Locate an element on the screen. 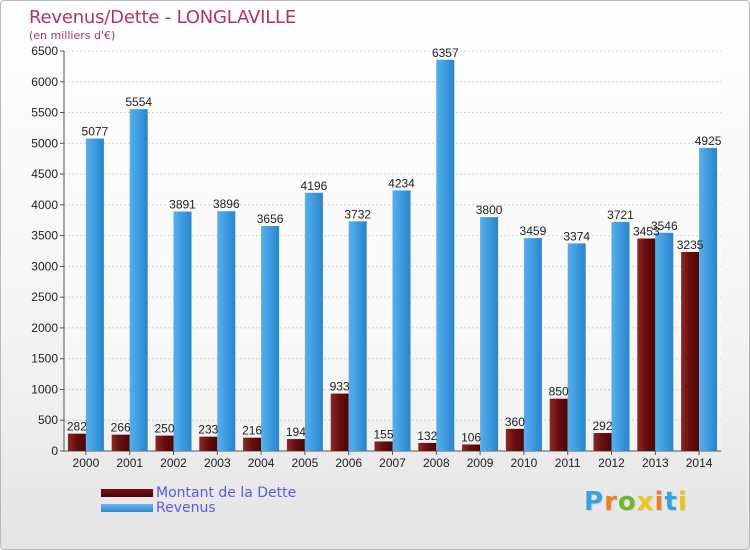  brand-letter: P is located at coordinates (594, 502).